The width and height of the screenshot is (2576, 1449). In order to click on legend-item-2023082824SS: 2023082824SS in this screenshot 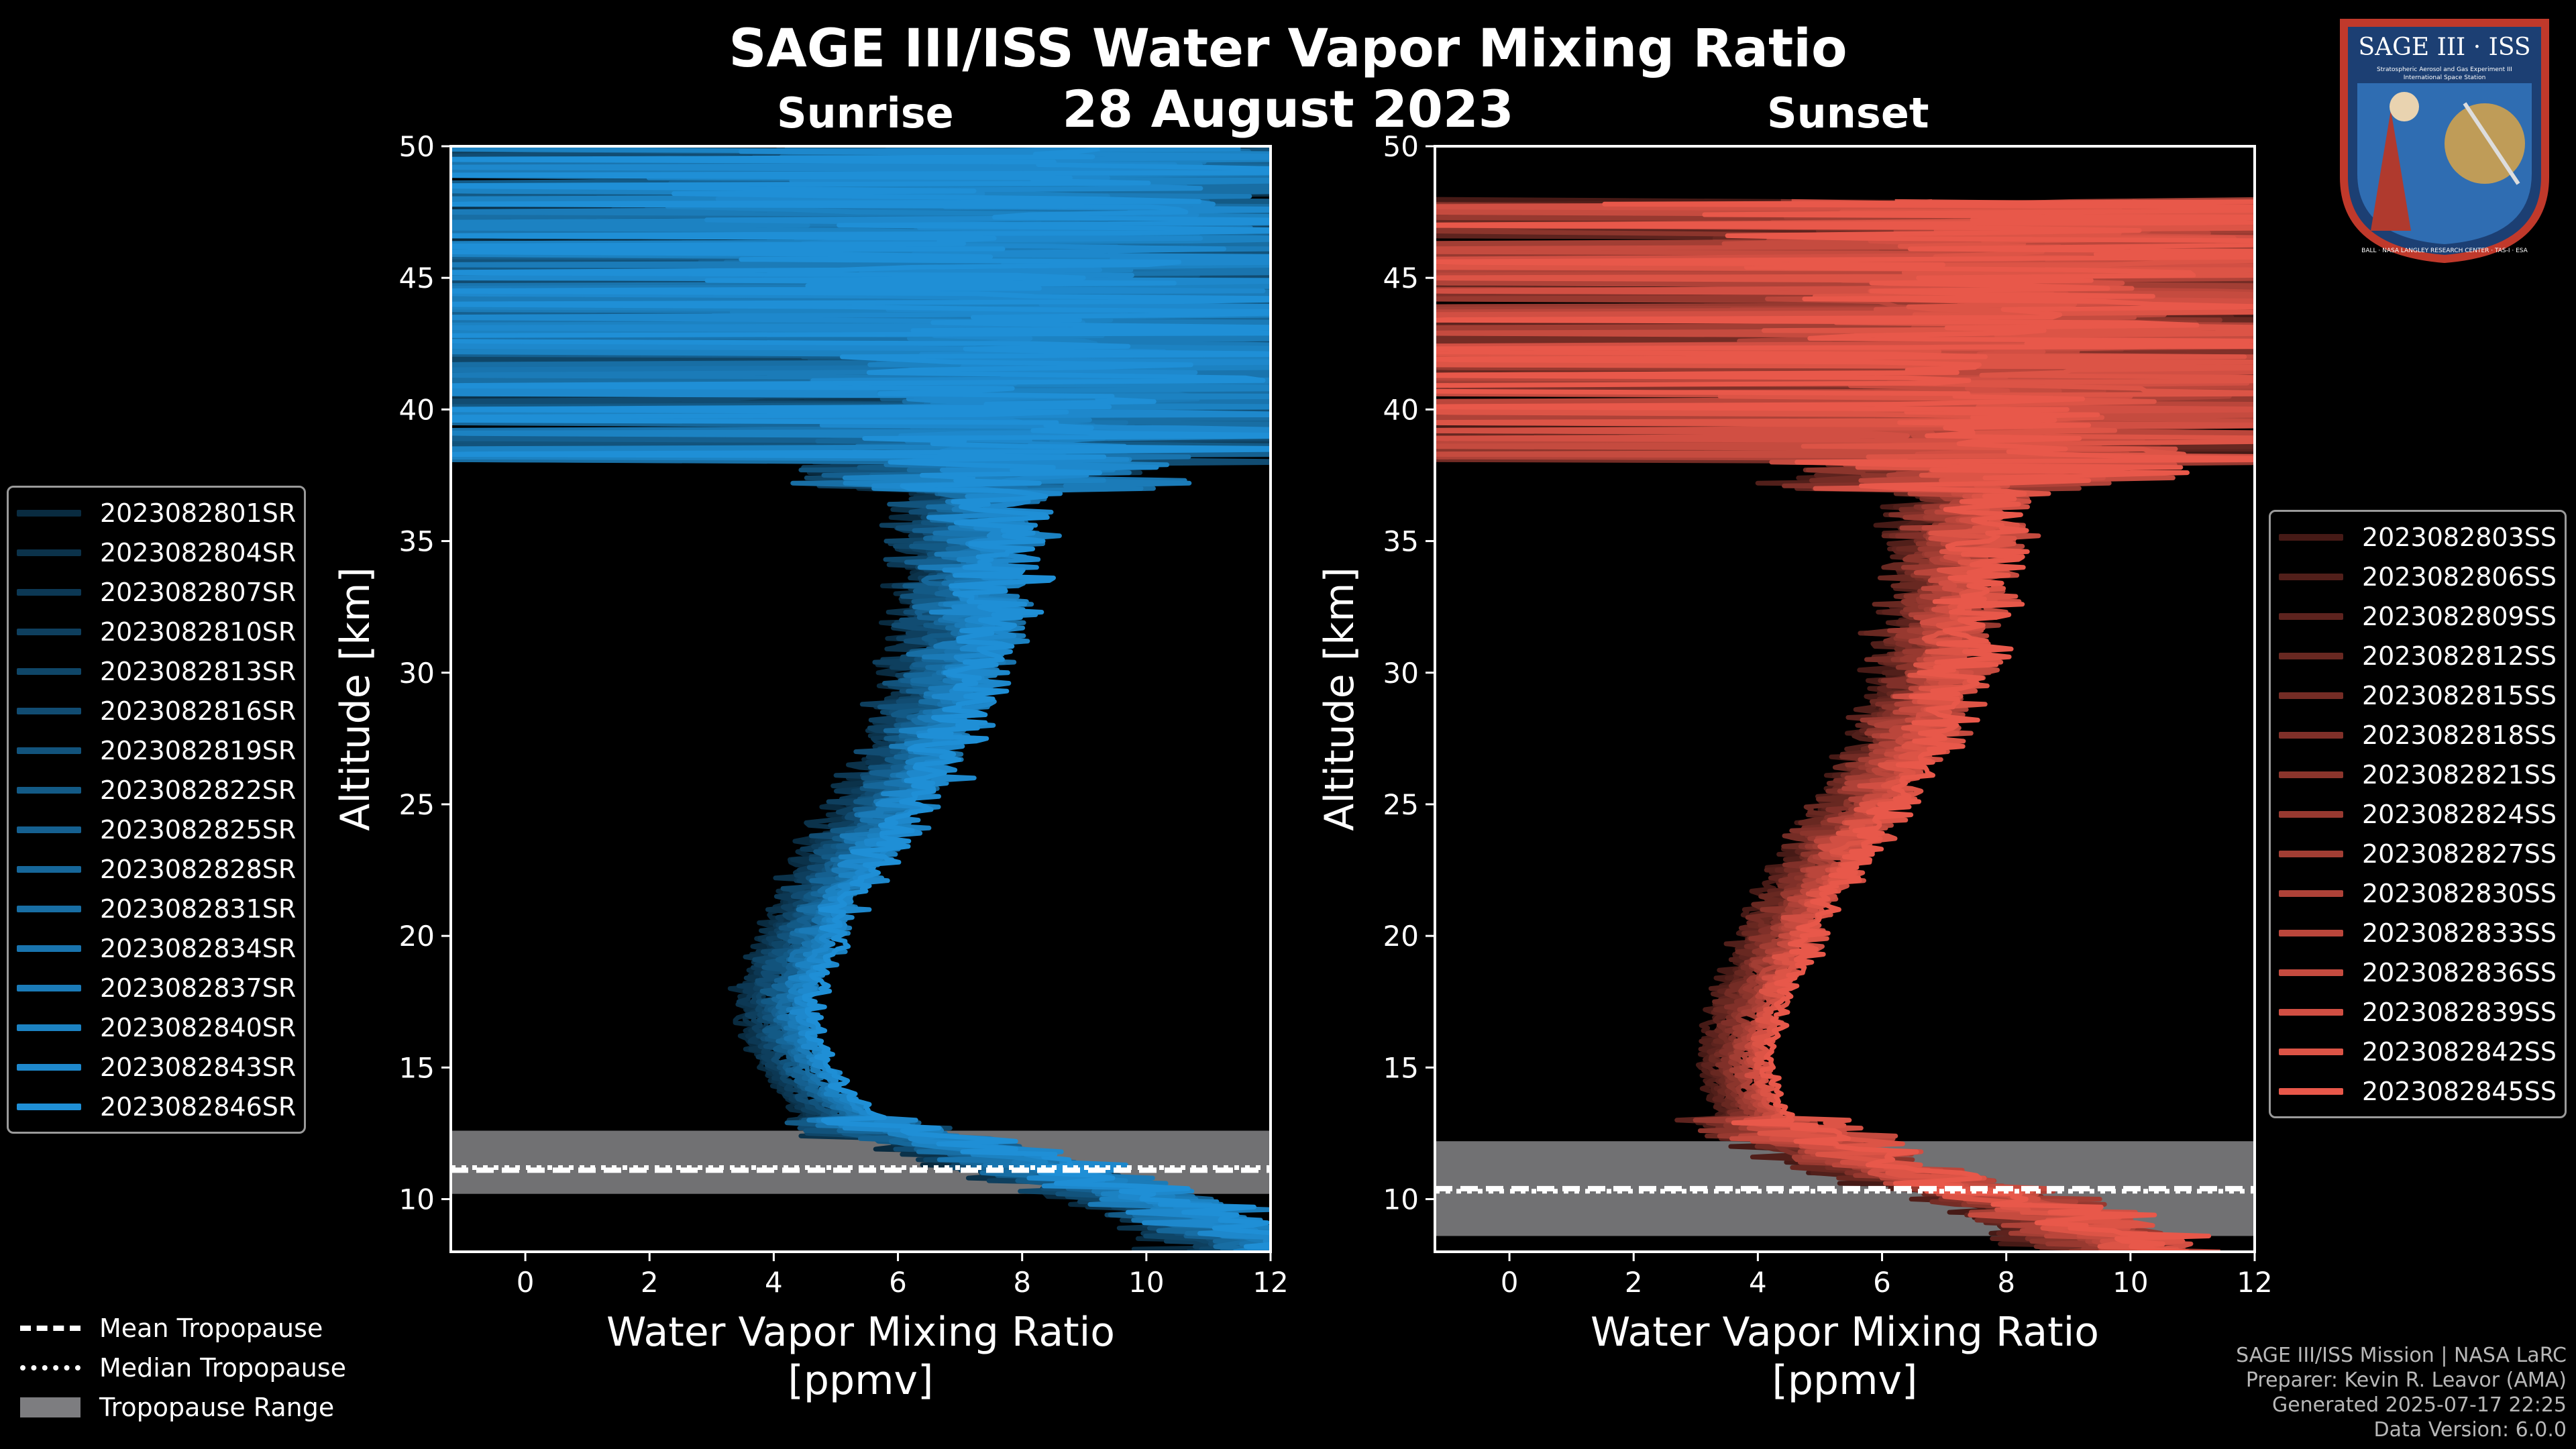, I will do `click(2417, 814)`.